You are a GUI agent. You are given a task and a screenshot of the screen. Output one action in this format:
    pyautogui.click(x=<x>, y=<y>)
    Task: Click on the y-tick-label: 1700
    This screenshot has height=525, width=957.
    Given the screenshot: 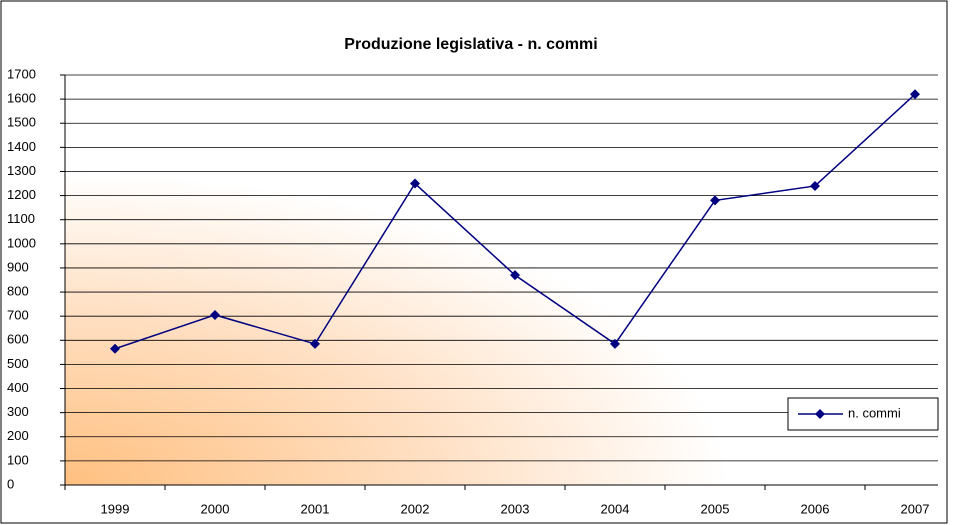 What is the action you would take?
    pyautogui.click(x=21, y=73)
    